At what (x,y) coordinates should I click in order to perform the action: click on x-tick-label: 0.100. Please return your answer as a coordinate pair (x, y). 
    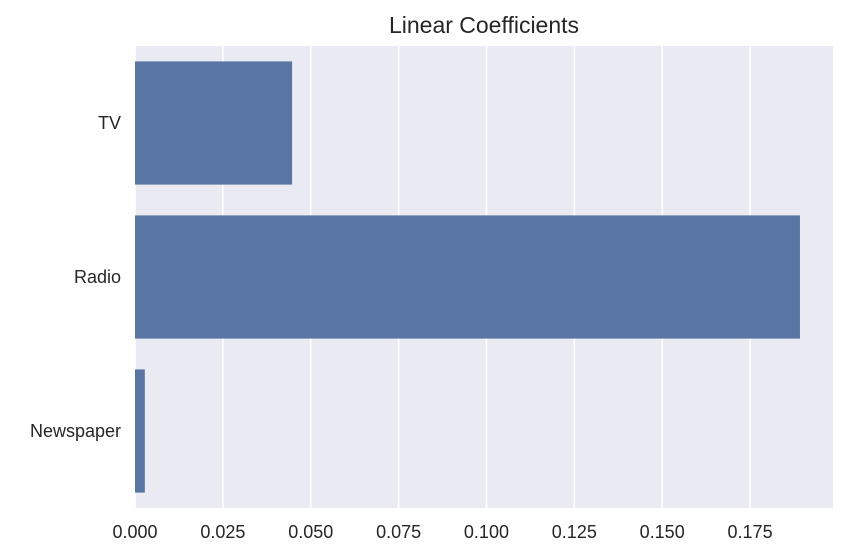
    Looking at the image, I should click on (486, 532).